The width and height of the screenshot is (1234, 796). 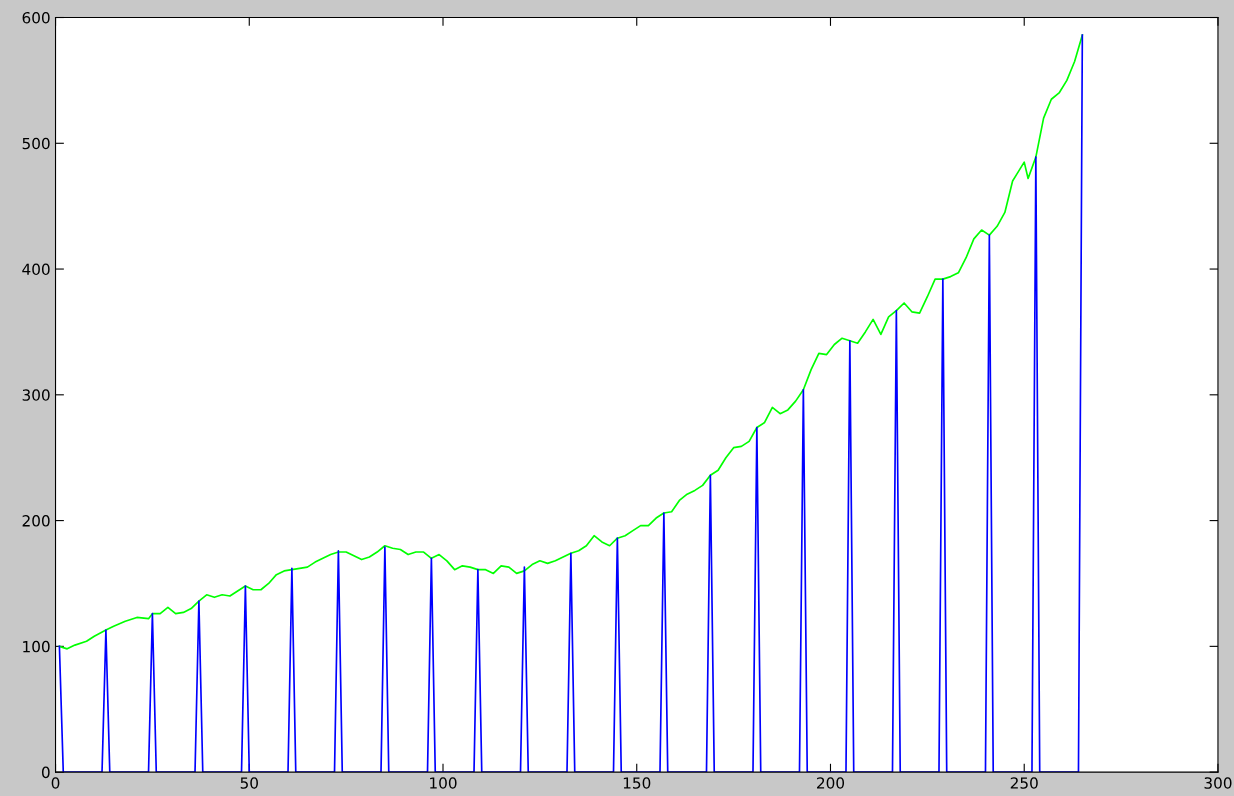 What do you see at coordinates (1218, 783) in the screenshot?
I see `x-tick-label: 300` at bounding box center [1218, 783].